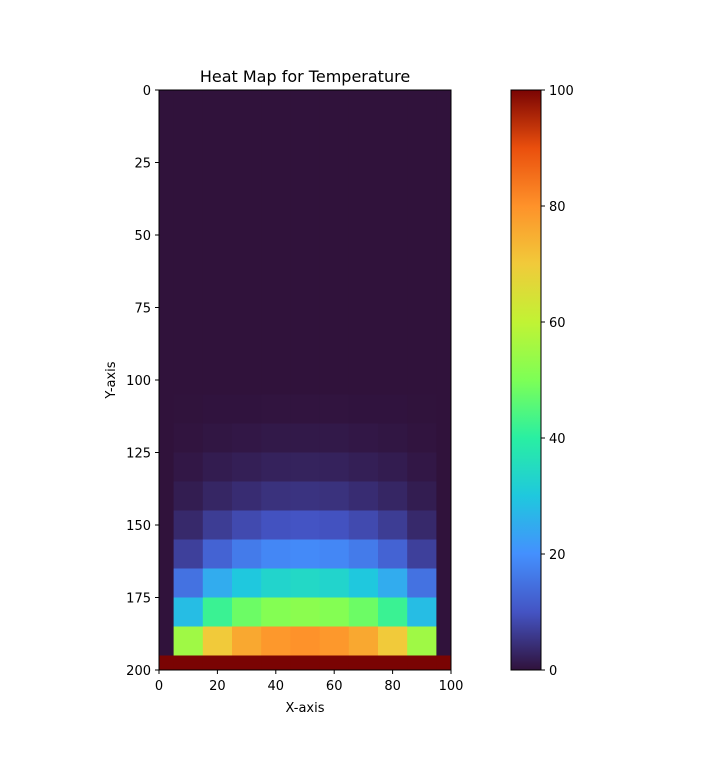  I want to click on y-tick-label: 175, so click(138, 599).